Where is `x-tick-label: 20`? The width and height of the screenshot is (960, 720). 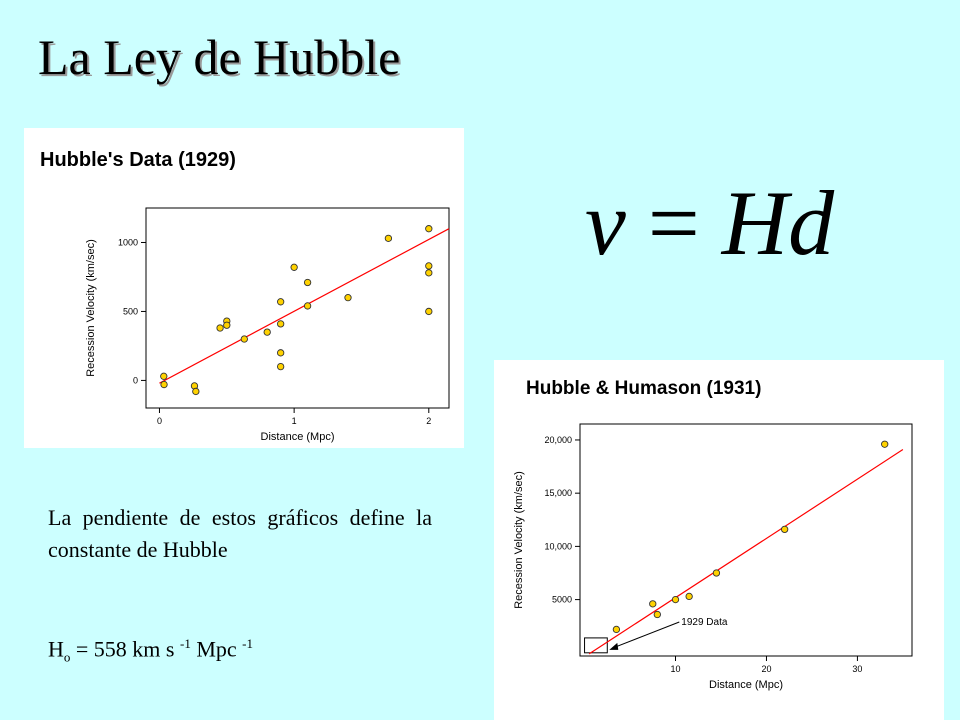 x-tick-label: 20 is located at coordinates (766, 669).